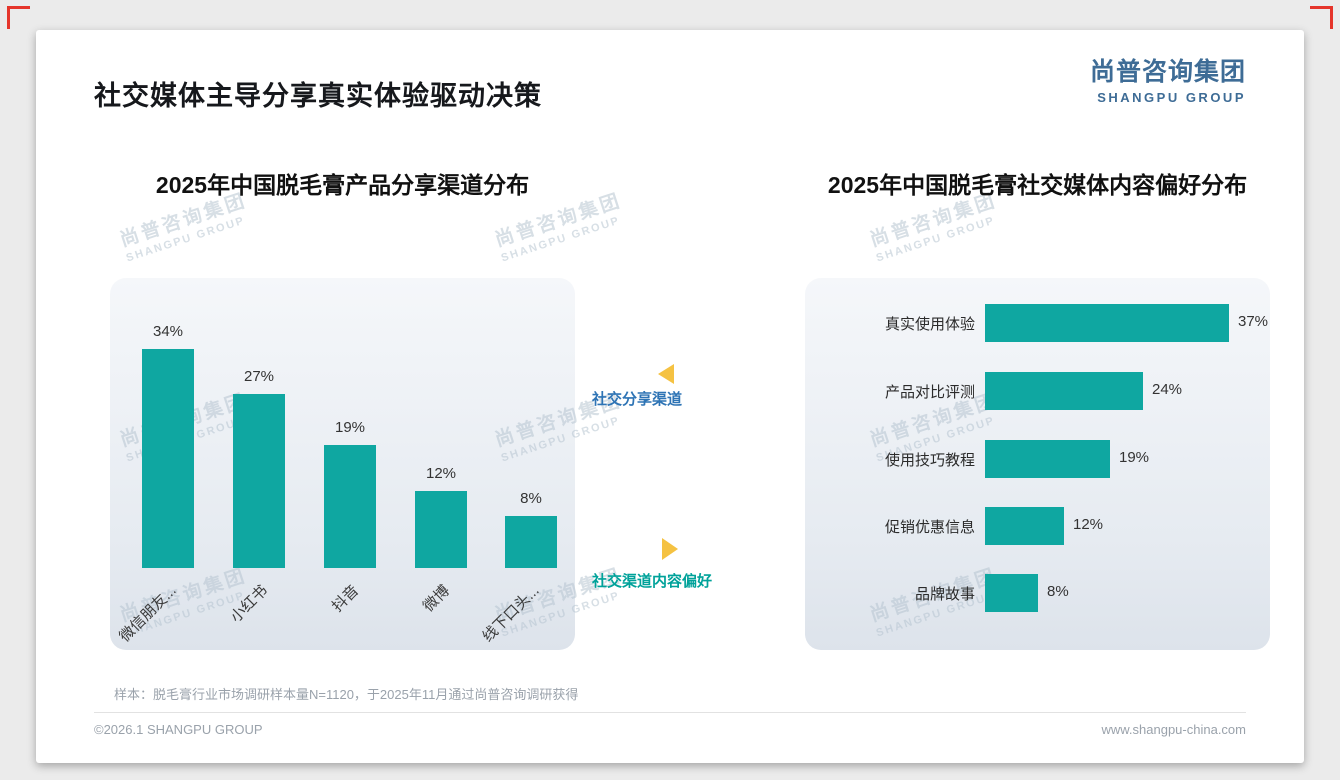 The height and width of the screenshot is (780, 1340). Describe the element at coordinates (670, 549) in the screenshot. I see `arrow-right-icon` at that location.